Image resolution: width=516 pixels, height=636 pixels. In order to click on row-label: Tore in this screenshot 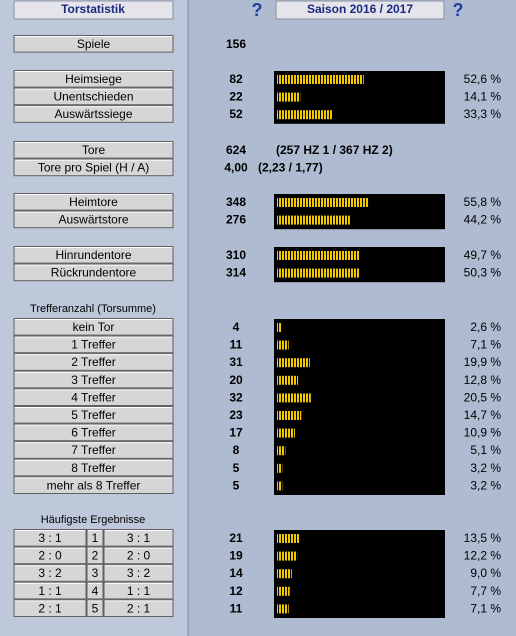, I will do `click(94, 150)`.